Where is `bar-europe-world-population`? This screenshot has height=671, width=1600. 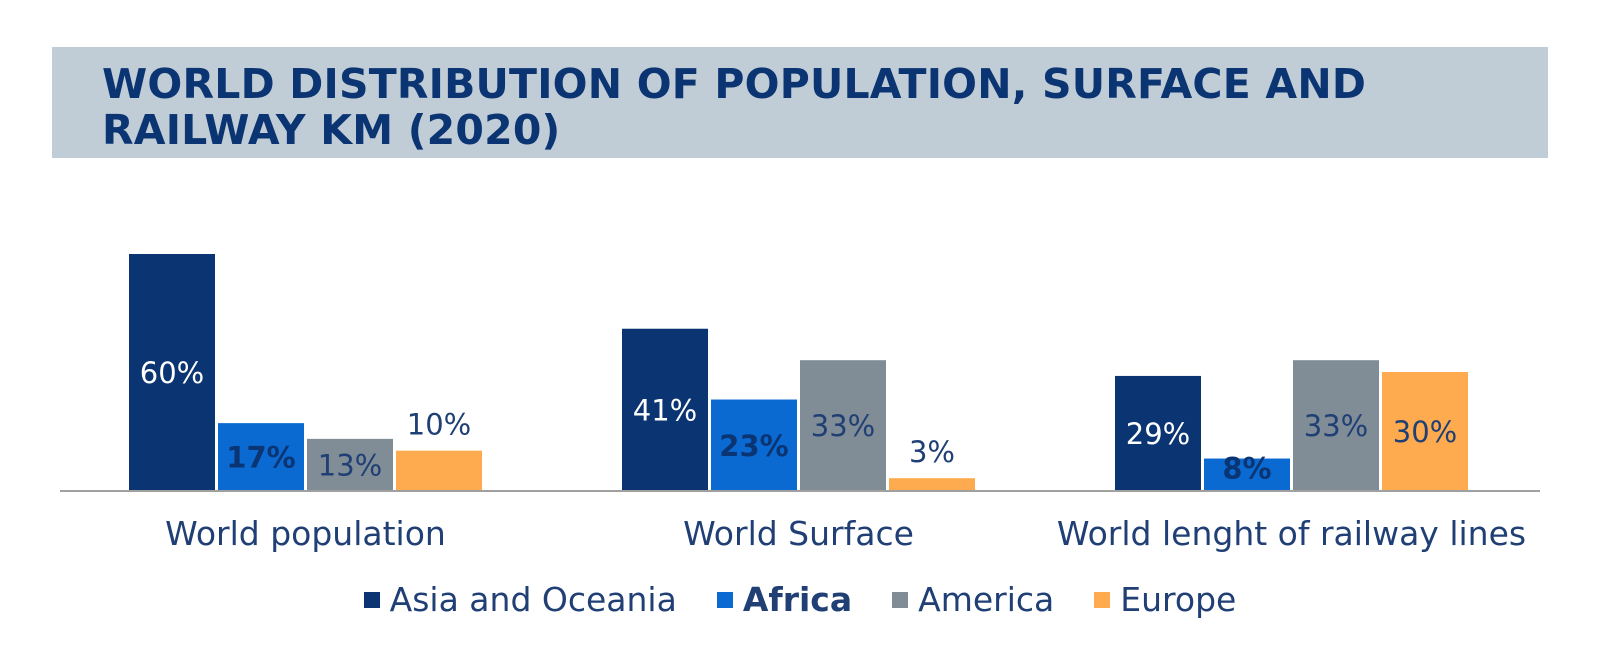 bar-europe-world-population is located at coordinates (439, 470).